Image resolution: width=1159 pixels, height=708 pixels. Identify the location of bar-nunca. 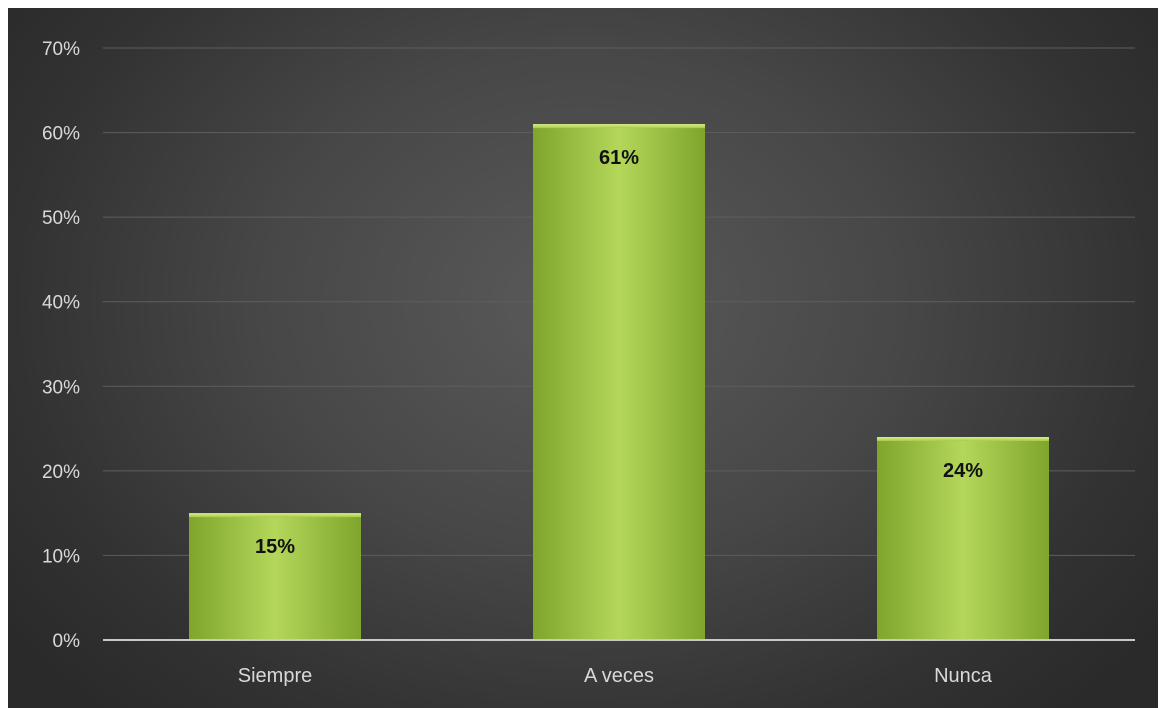
(963, 538).